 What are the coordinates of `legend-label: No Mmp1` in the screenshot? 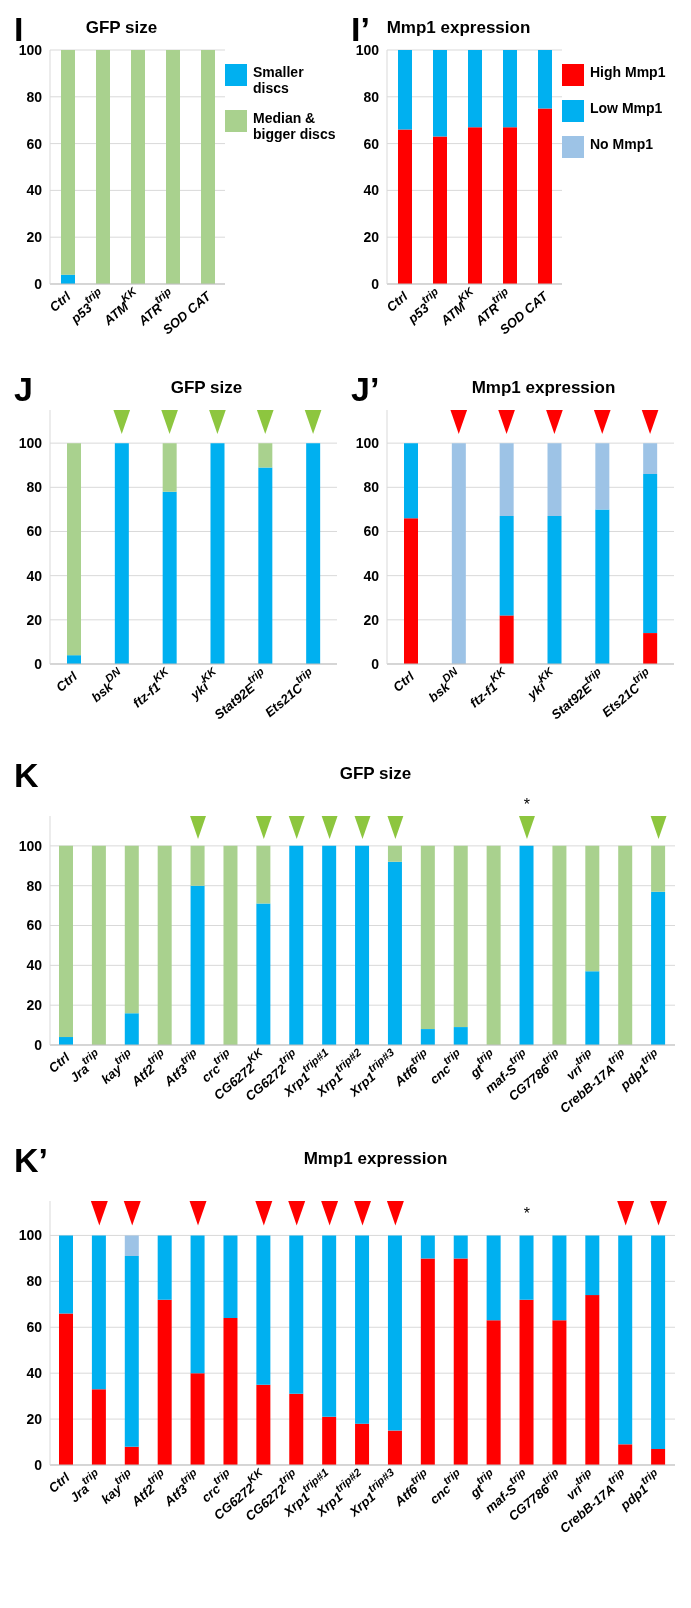 It's located at (621, 144).